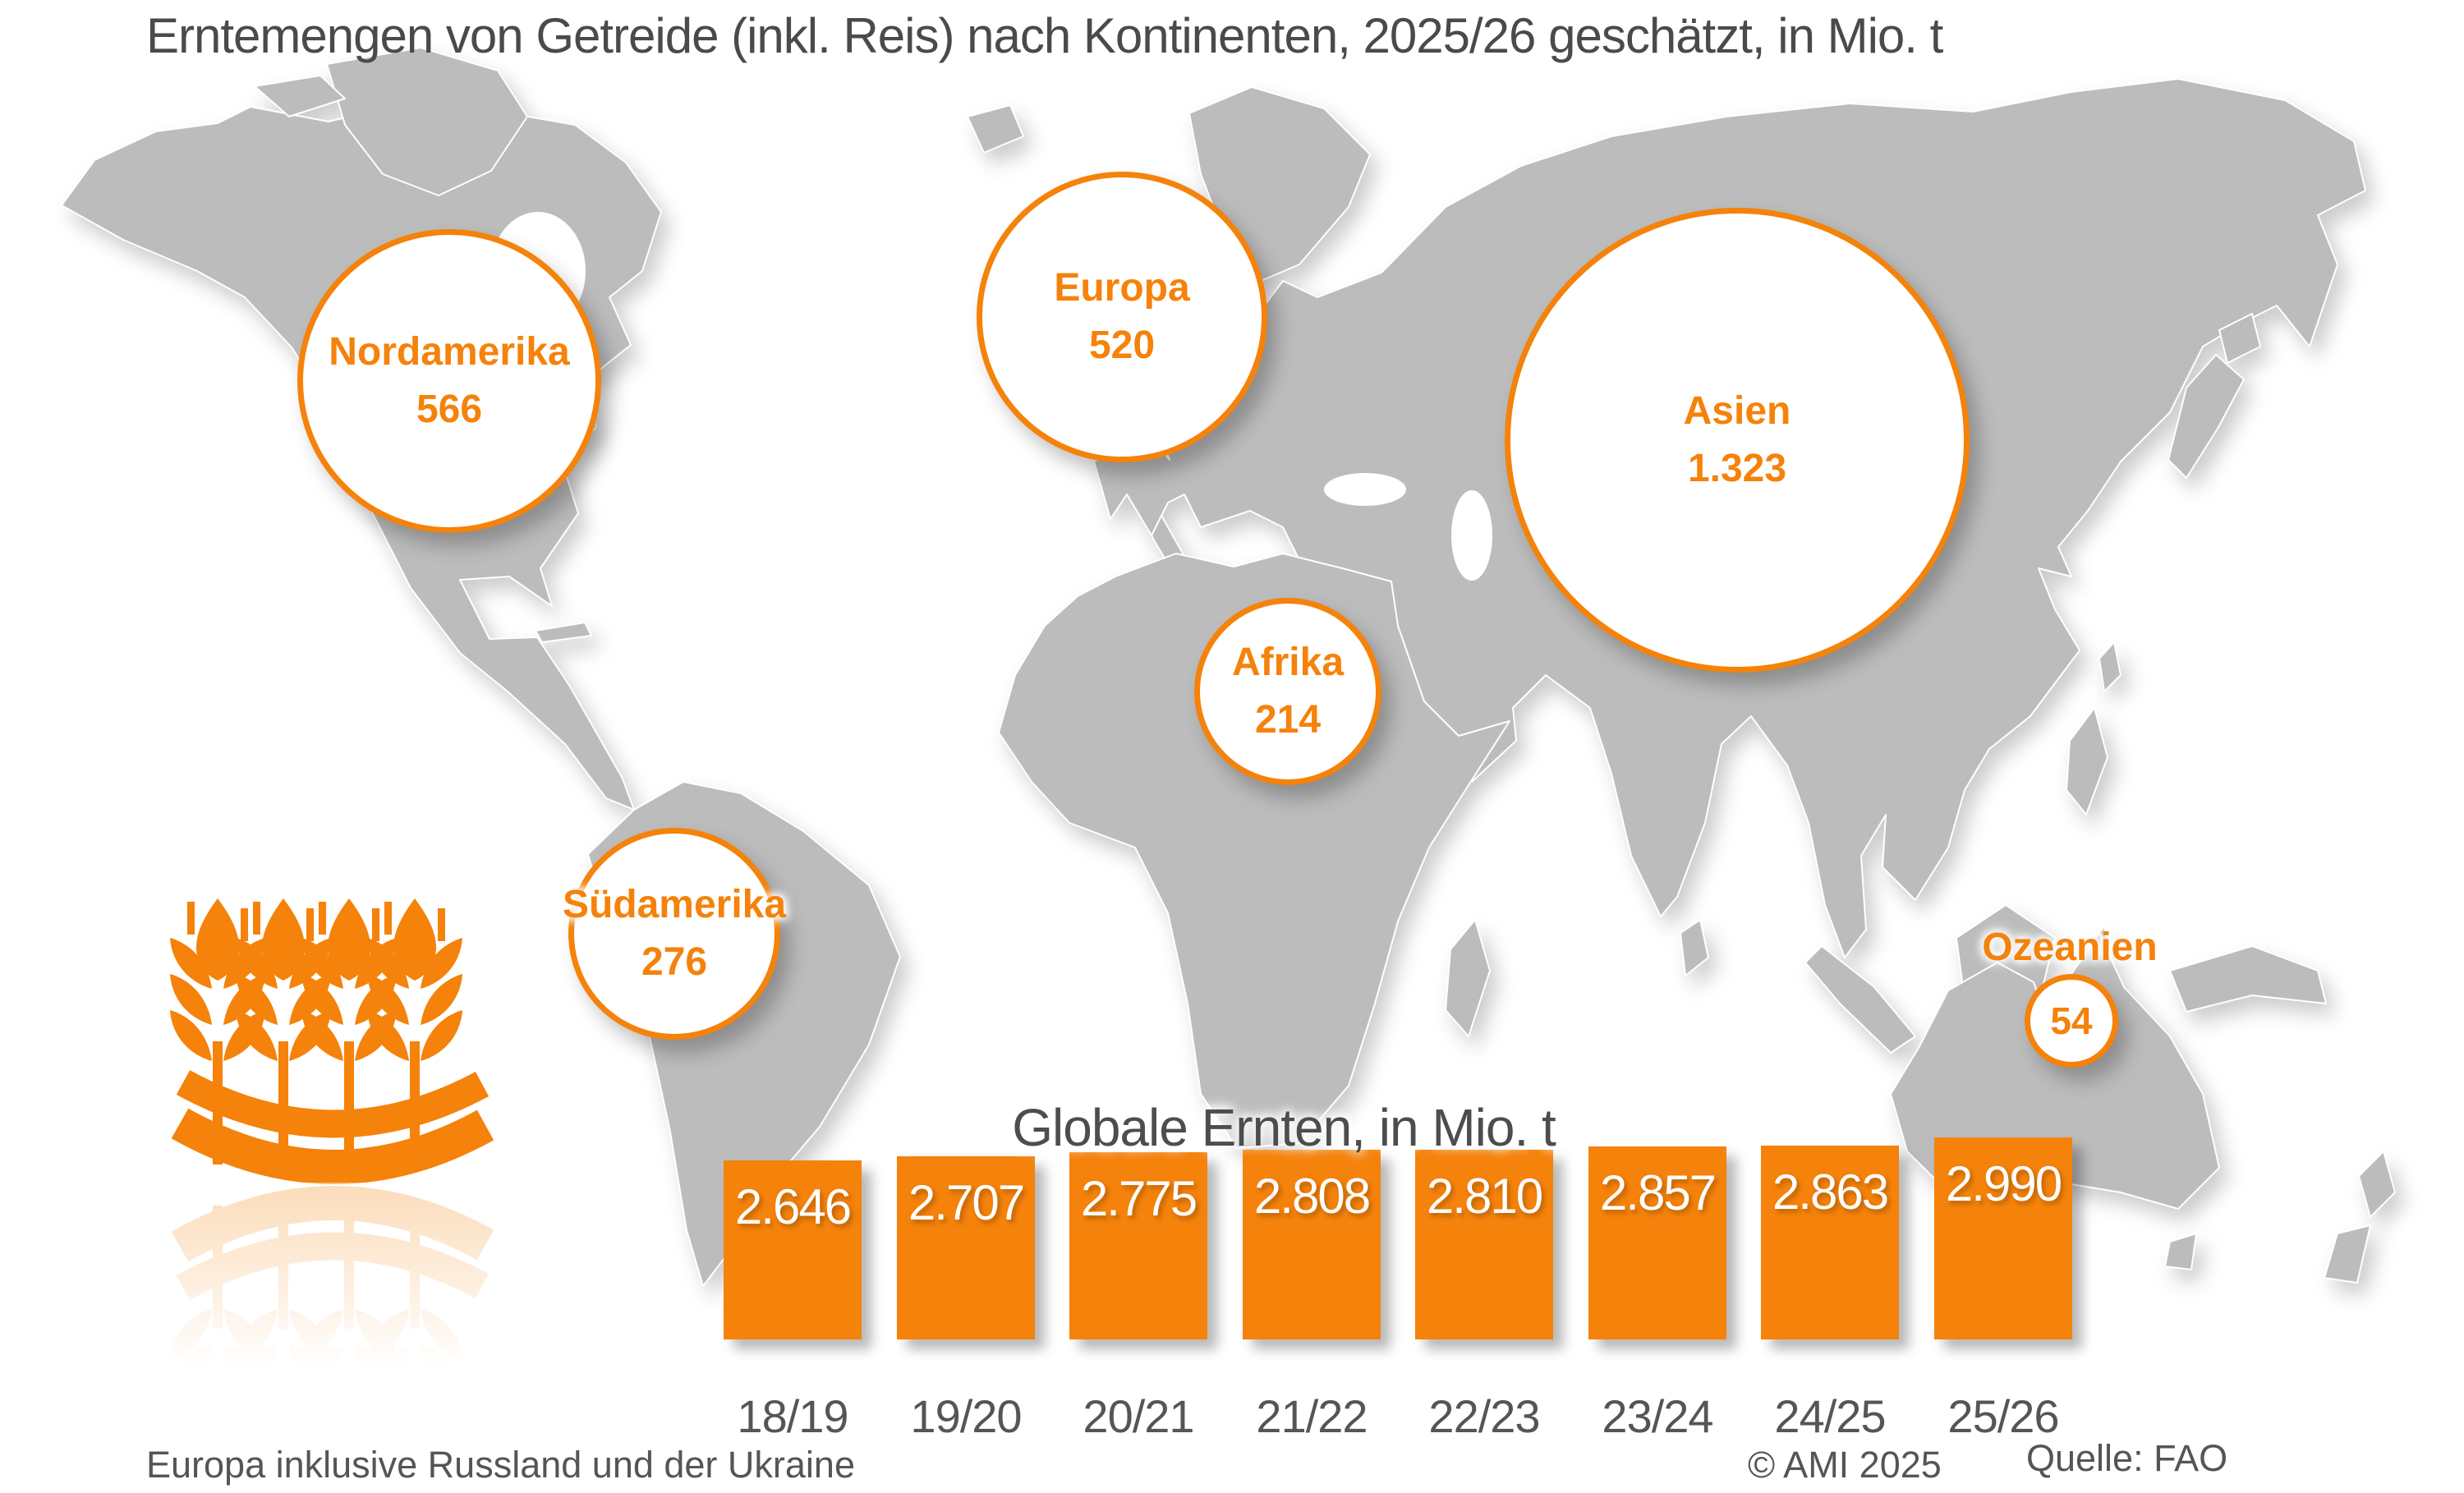  I want to click on continent-bubble-asien: Asien 1.323, so click(1737, 440).